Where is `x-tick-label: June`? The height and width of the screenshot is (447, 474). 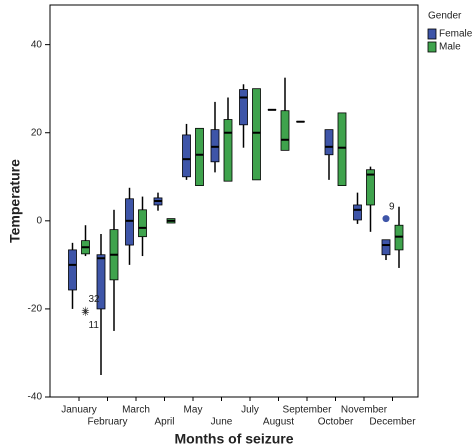
x-tick-label: June is located at coordinates (222, 422).